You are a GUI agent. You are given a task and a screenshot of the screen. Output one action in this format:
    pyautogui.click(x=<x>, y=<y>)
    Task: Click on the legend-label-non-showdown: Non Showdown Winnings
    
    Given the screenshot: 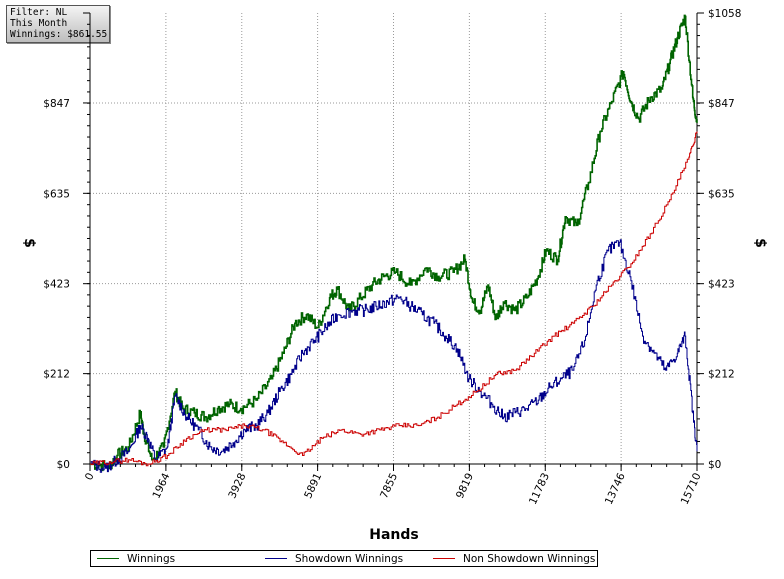 What is the action you would take?
    pyautogui.click(x=529, y=558)
    